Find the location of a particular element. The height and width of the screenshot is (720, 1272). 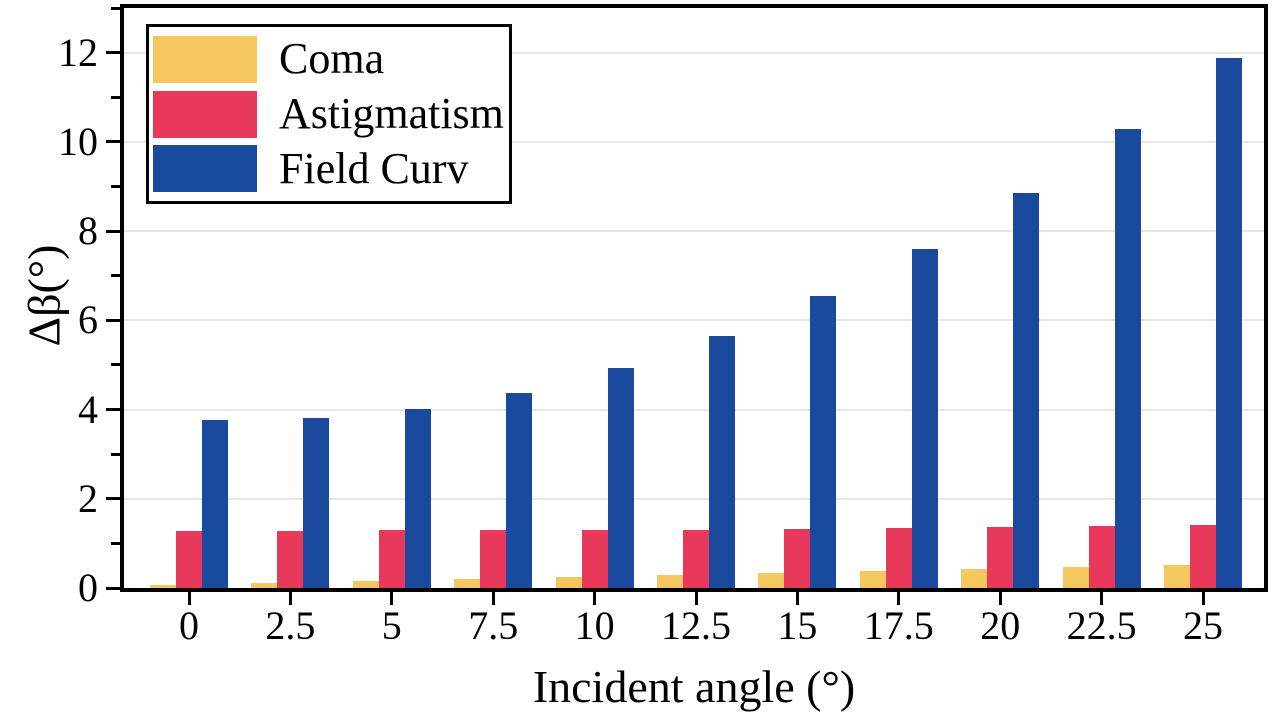

bar-astigmatism-x2.5 is located at coordinates (290, 559).